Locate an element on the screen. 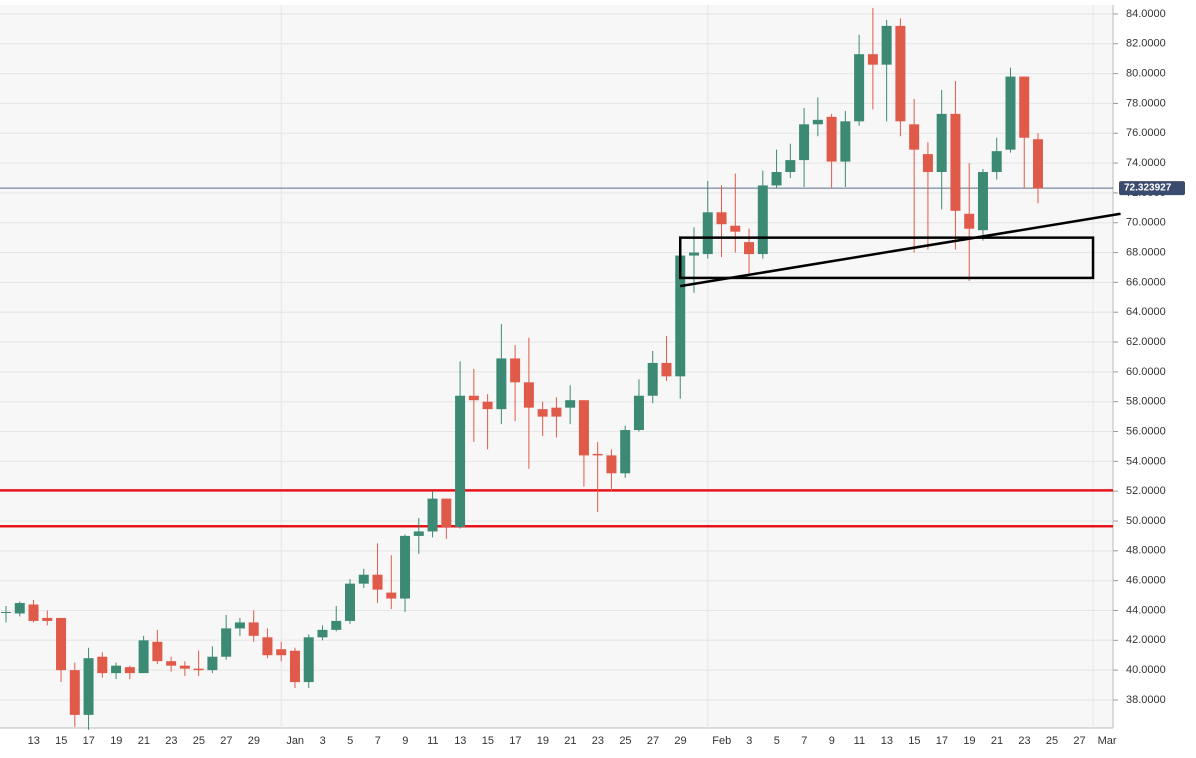 The image size is (1196, 758). x-tick-label: 21 is located at coordinates (144, 741).